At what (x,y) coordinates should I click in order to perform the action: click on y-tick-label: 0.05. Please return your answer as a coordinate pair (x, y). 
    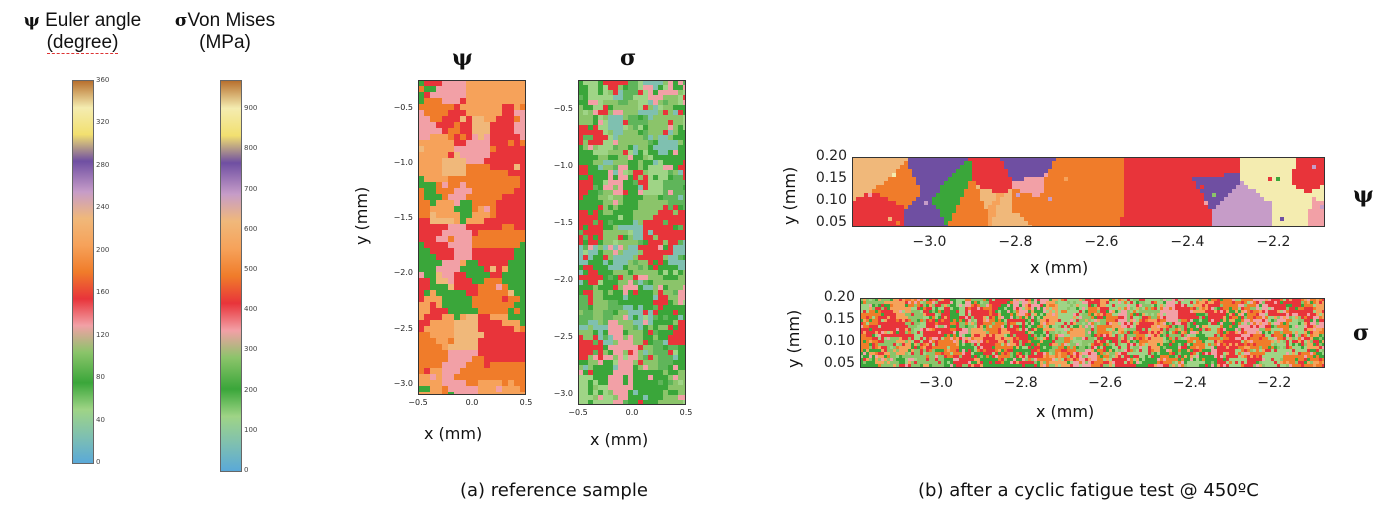
    Looking at the image, I should click on (831, 221).